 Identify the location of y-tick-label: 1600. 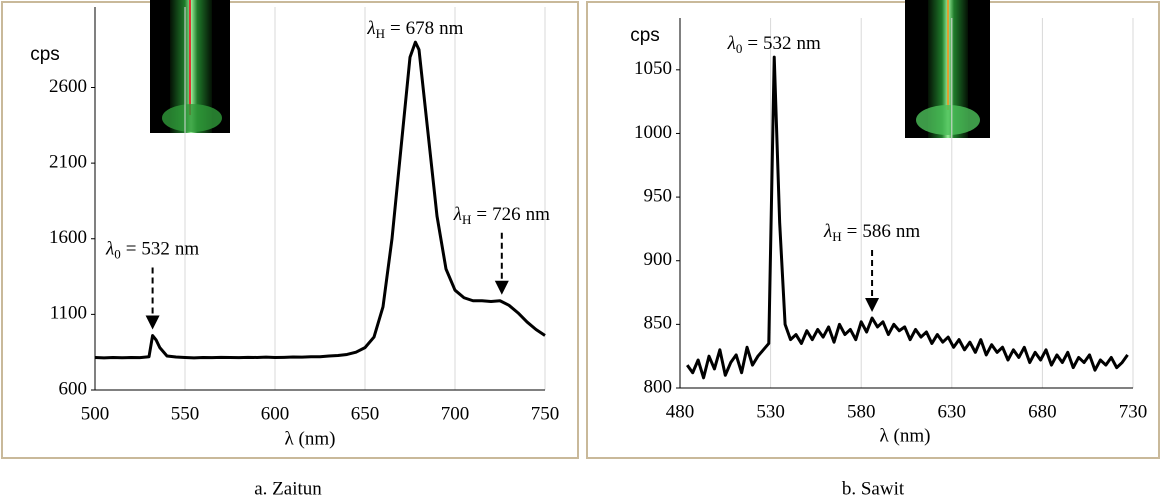
(68, 237).